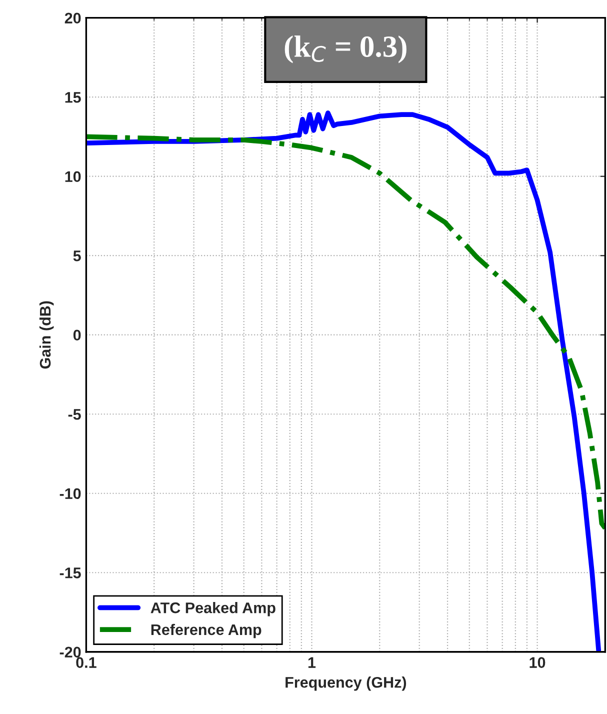 The image size is (607, 714). Describe the element at coordinates (46, 335) in the screenshot. I see `y-axis-title: Gain (dB)` at that location.